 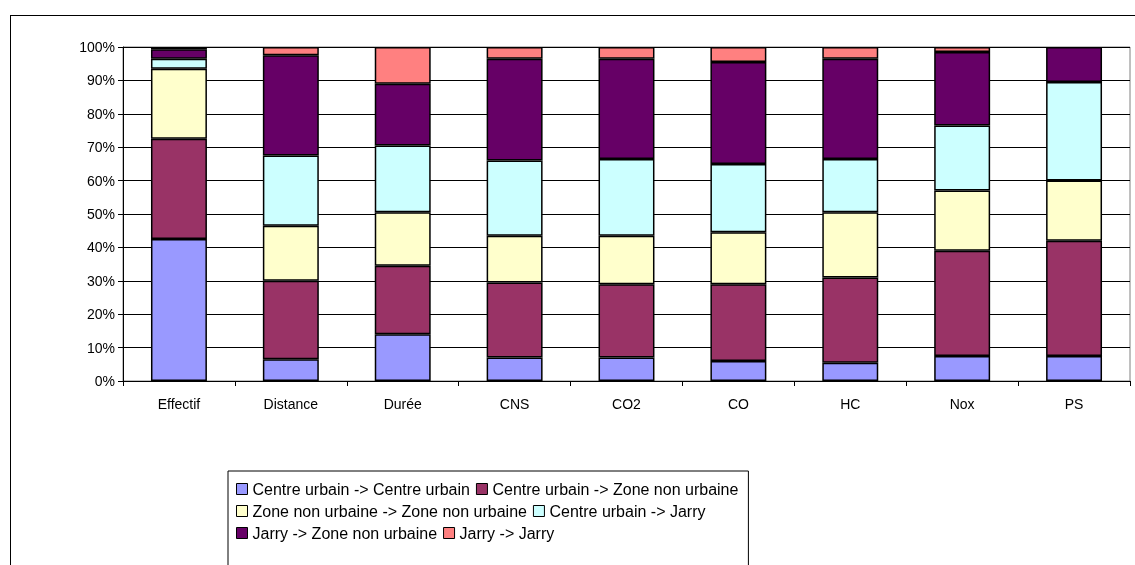 I want to click on y-tick-label: 80%, so click(x=100, y=113).